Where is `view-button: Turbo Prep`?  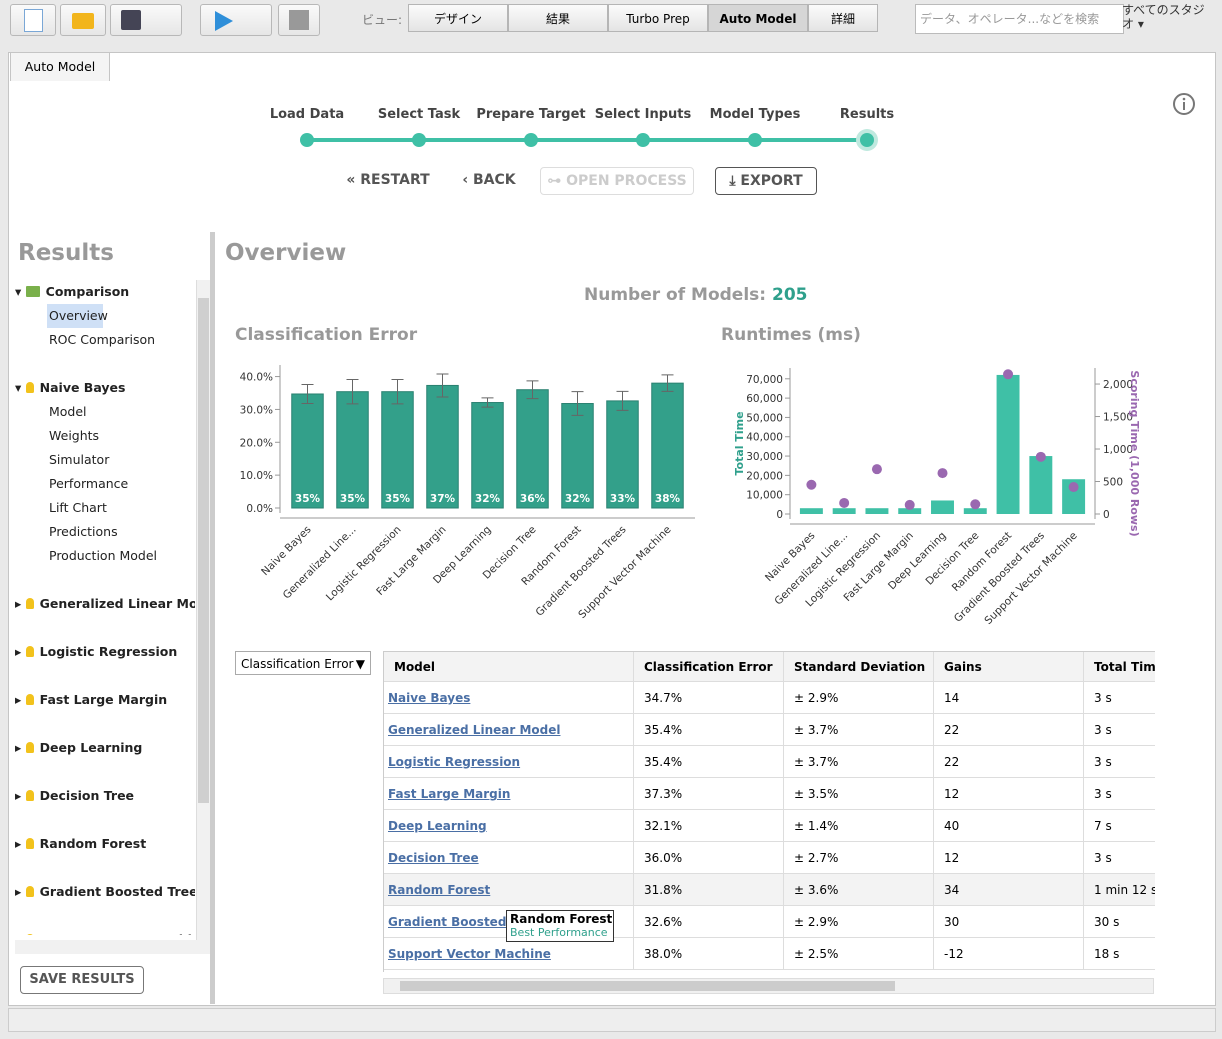
view-button: Turbo Prep is located at coordinates (658, 18).